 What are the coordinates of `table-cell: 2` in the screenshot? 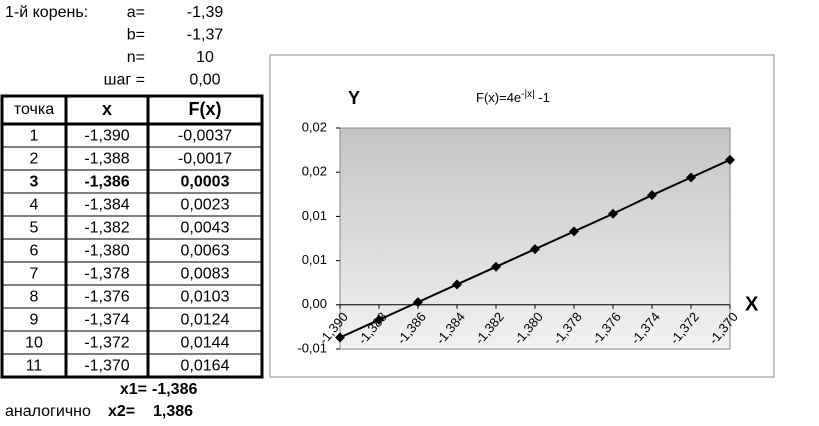 It's located at (34, 159).